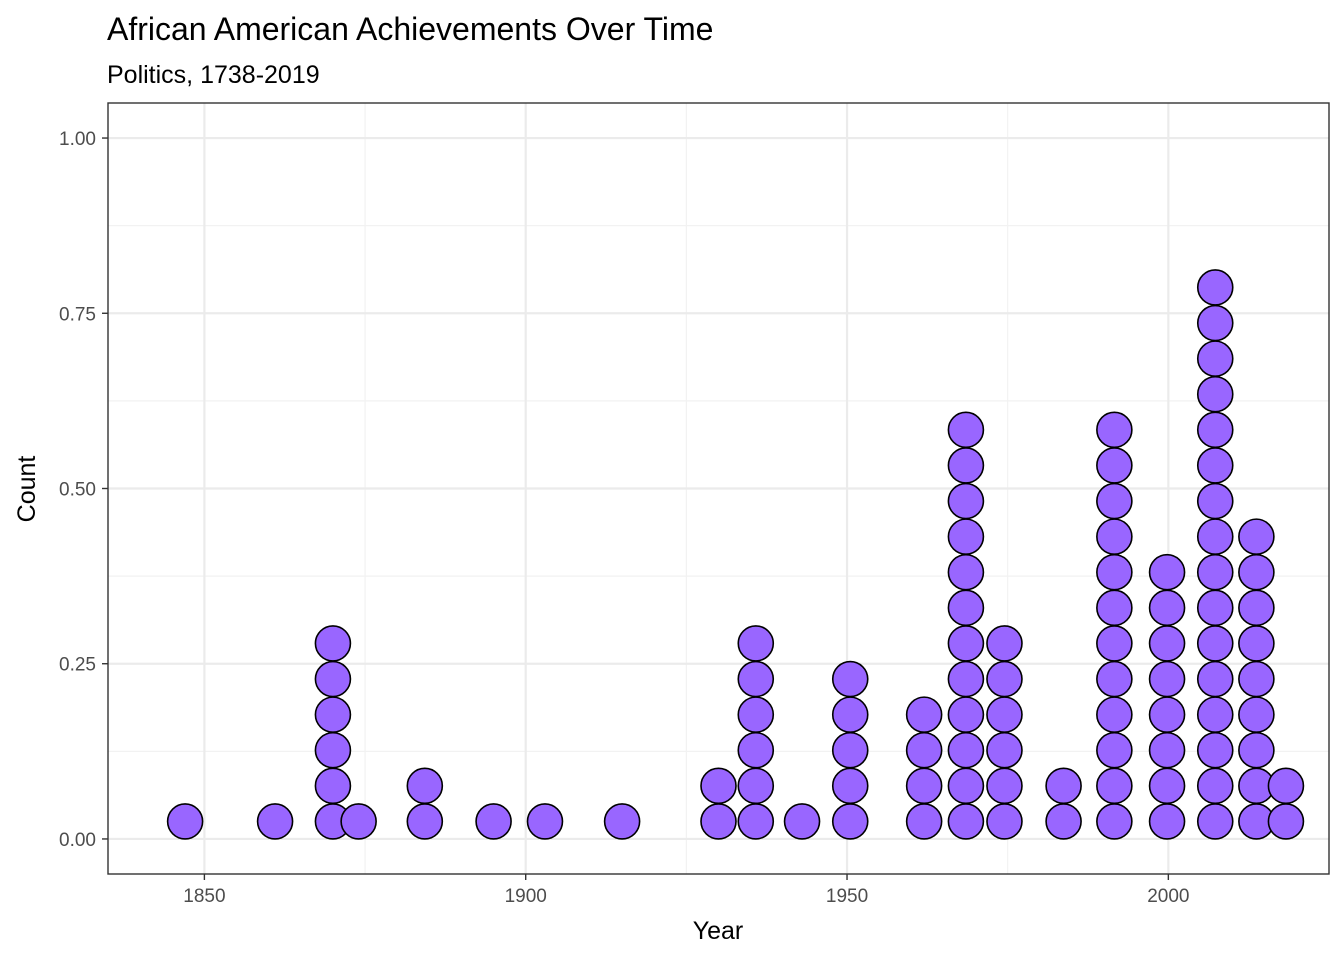 The height and width of the screenshot is (960, 1344). Describe the element at coordinates (1168, 896) in the screenshot. I see `x-tick-label: 2000` at that location.